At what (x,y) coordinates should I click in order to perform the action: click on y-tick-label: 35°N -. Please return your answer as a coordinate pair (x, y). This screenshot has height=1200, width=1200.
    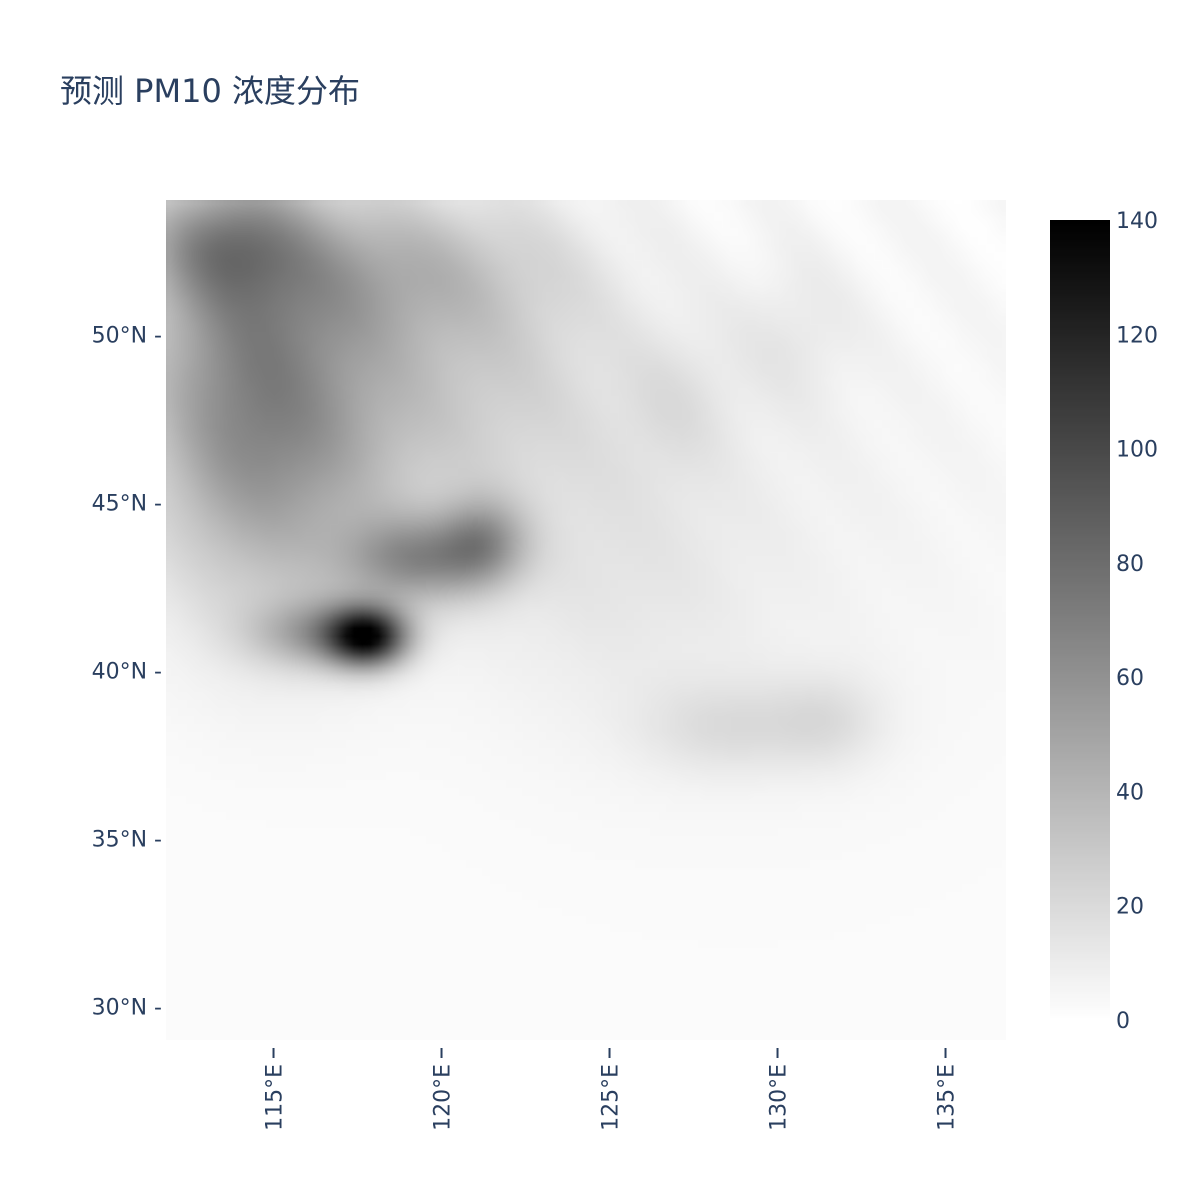
    Looking at the image, I should click on (127, 839).